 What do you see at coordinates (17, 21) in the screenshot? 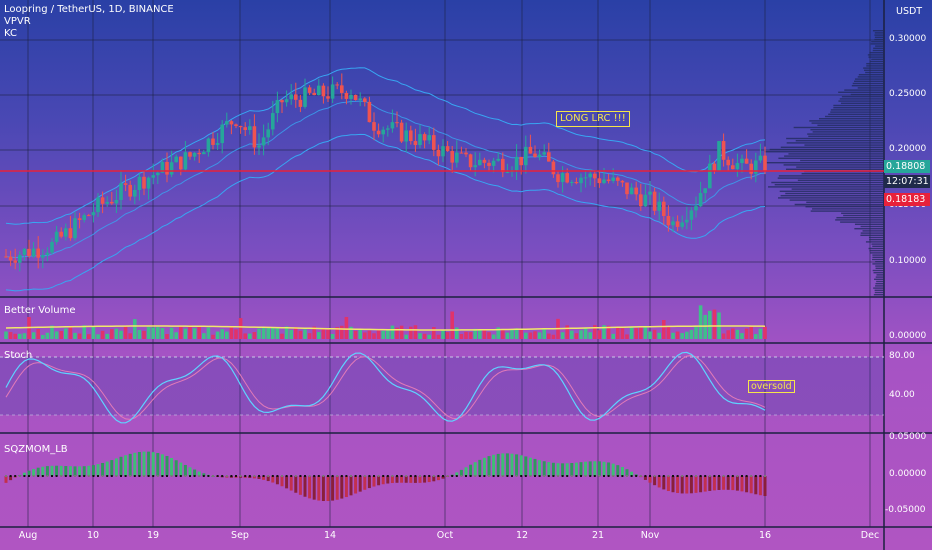
I see `indicator-vpvr-label: VPVR` at bounding box center [17, 21].